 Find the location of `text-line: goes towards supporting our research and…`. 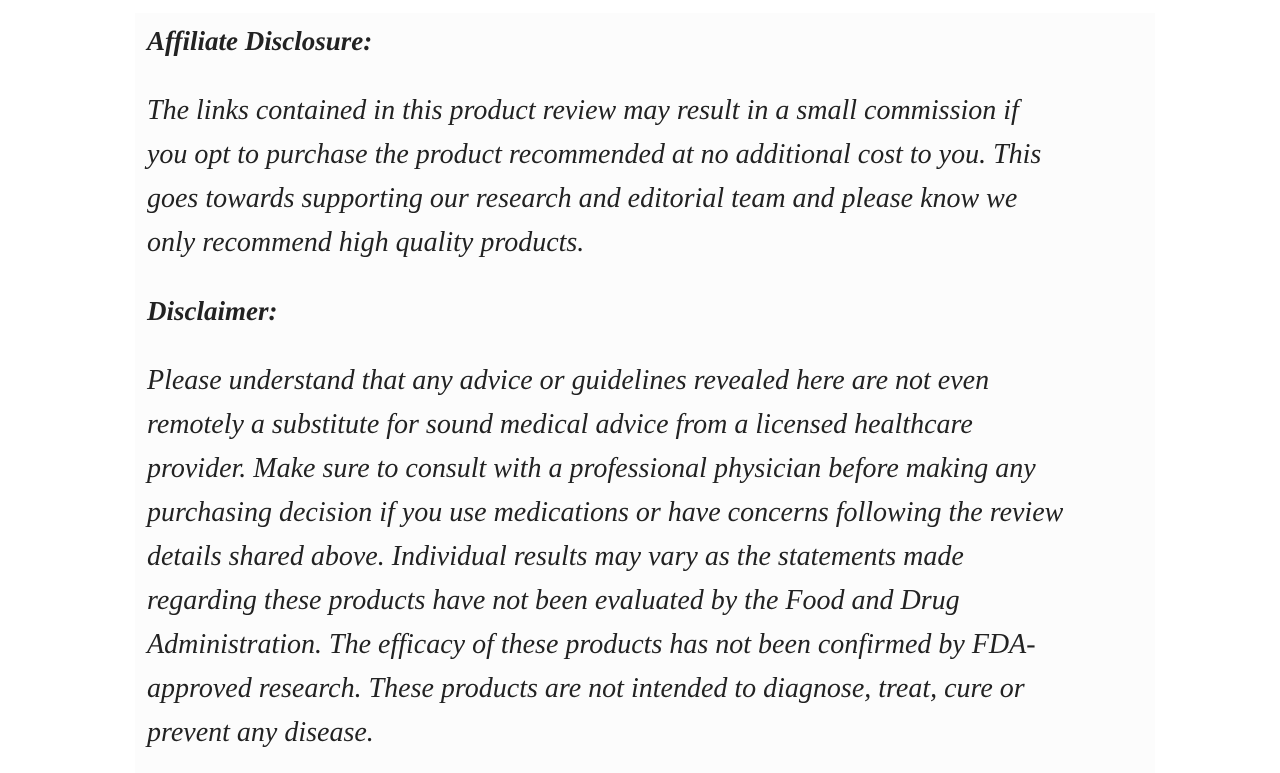

text-line: goes towards supporting our research and… is located at coordinates (582, 198).